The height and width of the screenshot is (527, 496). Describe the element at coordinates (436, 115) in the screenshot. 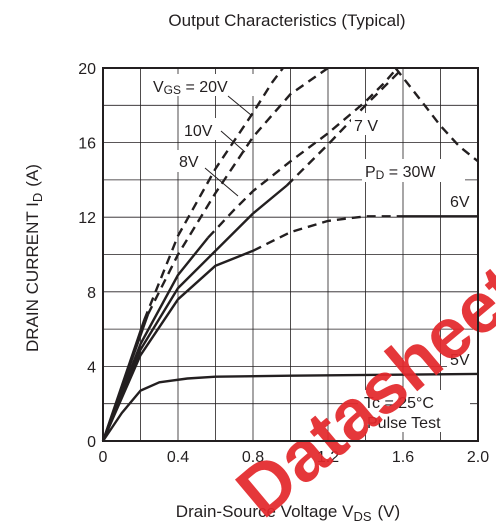

I see `curve-pd-30w-dashed` at that location.